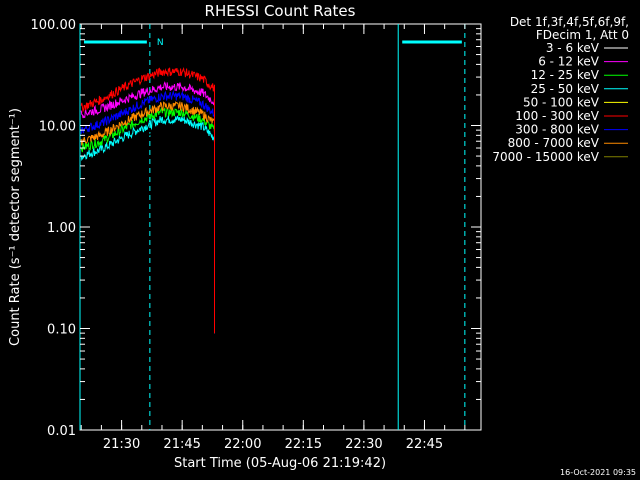 The height and width of the screenshot is (480, 640). I want to click on legend-entry-label: 800 - 7000 keV, so click(554, 143).